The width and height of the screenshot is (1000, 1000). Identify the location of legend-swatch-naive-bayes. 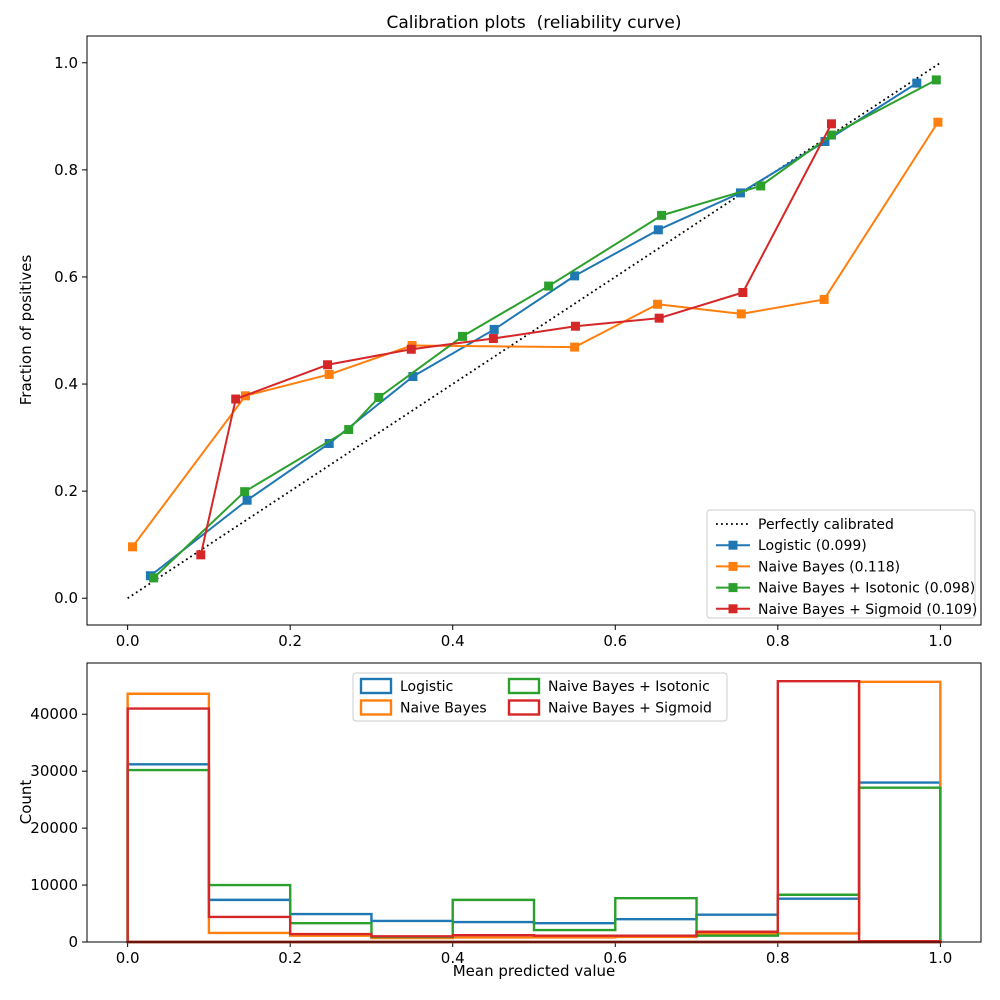
(376, 707).